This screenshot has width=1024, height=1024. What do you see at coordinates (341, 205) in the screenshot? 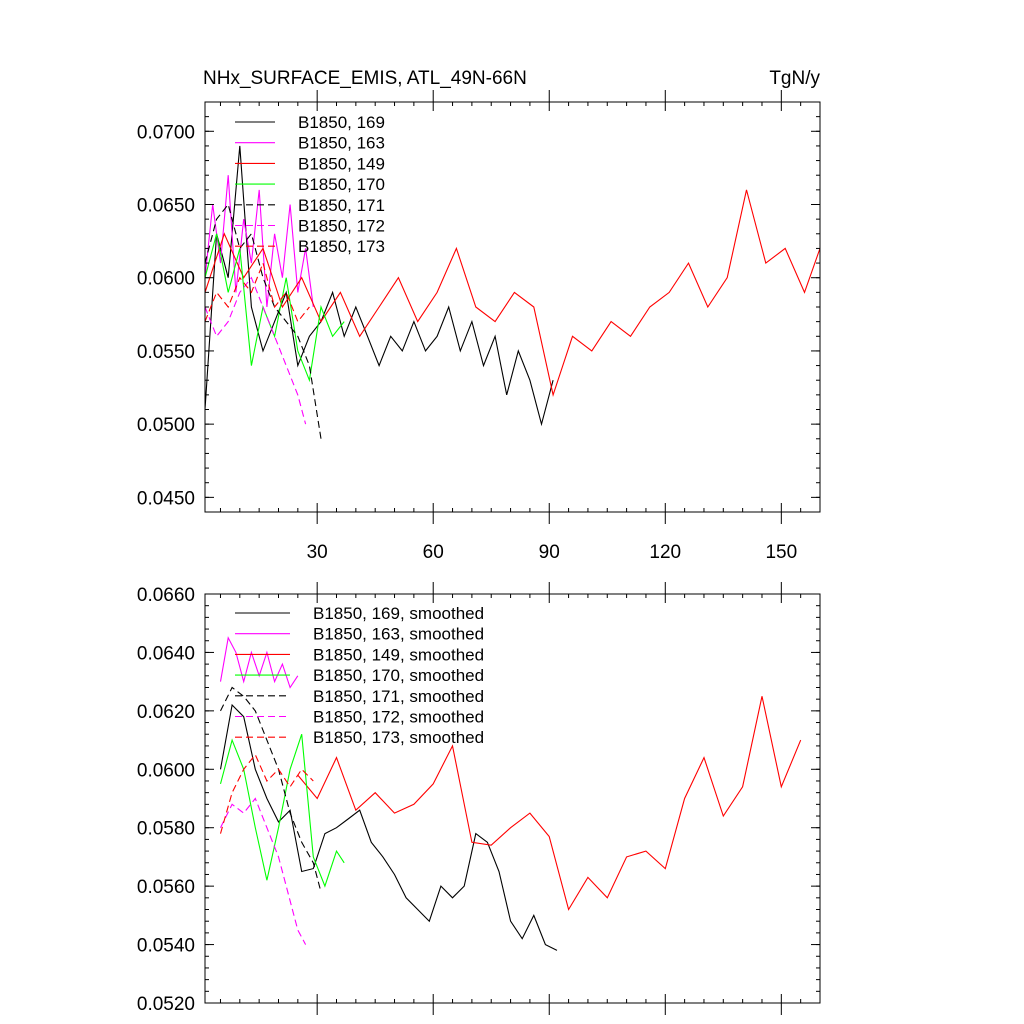
I see `top-legend-label: B1850, 171` at bounding box center [341, 205].